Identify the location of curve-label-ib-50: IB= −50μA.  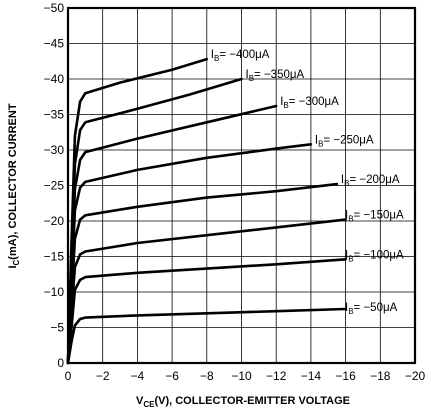
(371, 309).